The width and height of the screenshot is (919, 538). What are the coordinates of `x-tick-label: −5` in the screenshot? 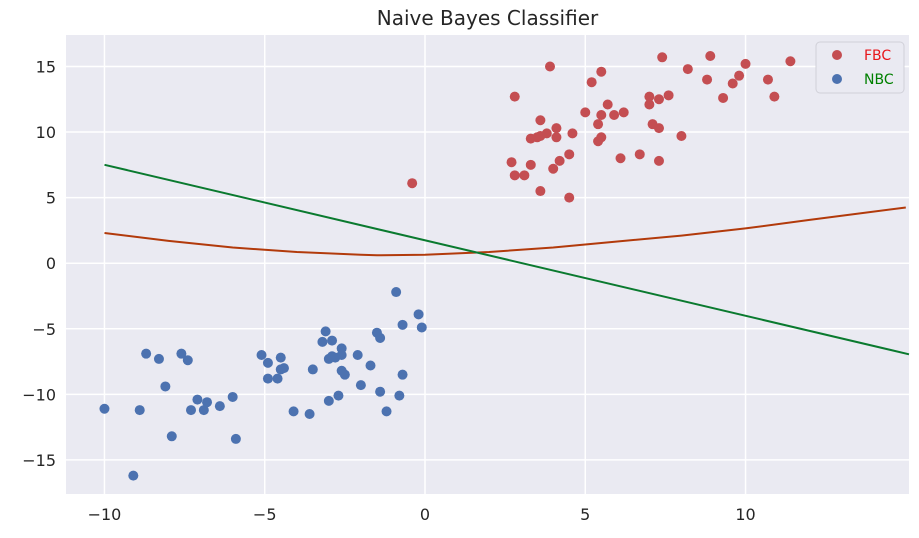 It's located at (265, 514).